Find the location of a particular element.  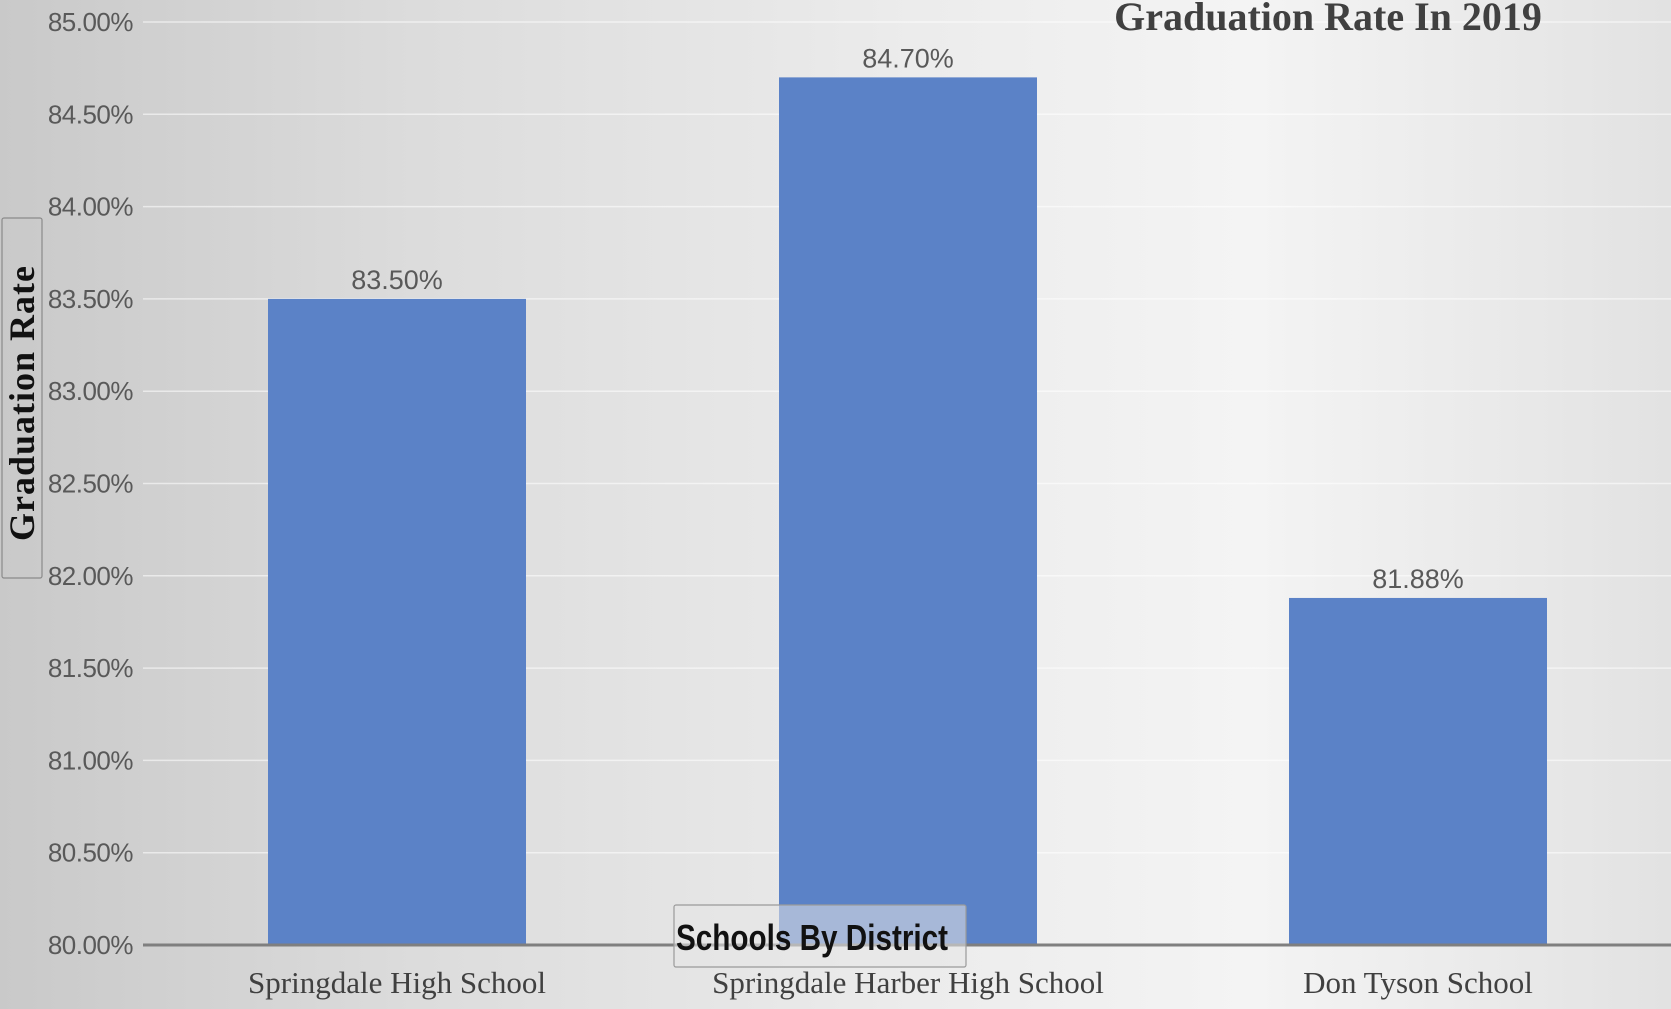

data-label: 81.88% is located at coordinates (1418, 579).